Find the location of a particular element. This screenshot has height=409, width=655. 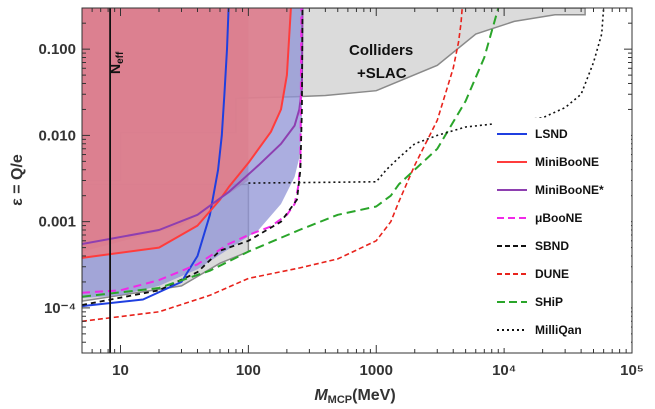

y-tick-label: 0.001 is located at coordinates (57, 222).